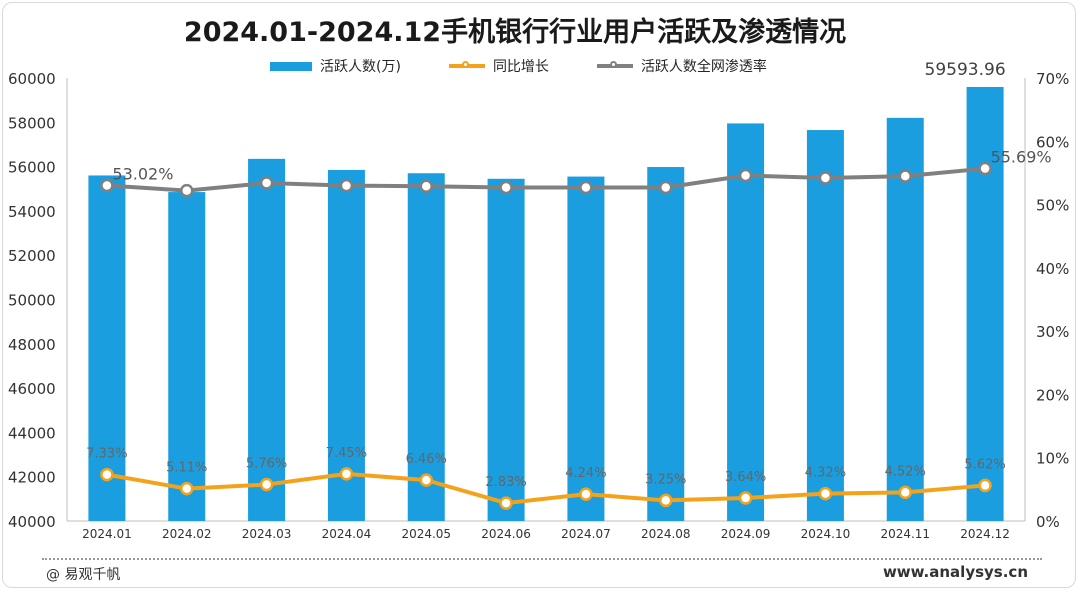  What do you see at coordinates (266, 464) in the screenshot?
I see `yoy-growth-data-label: 5.76%` at bounding box center [266, 464].